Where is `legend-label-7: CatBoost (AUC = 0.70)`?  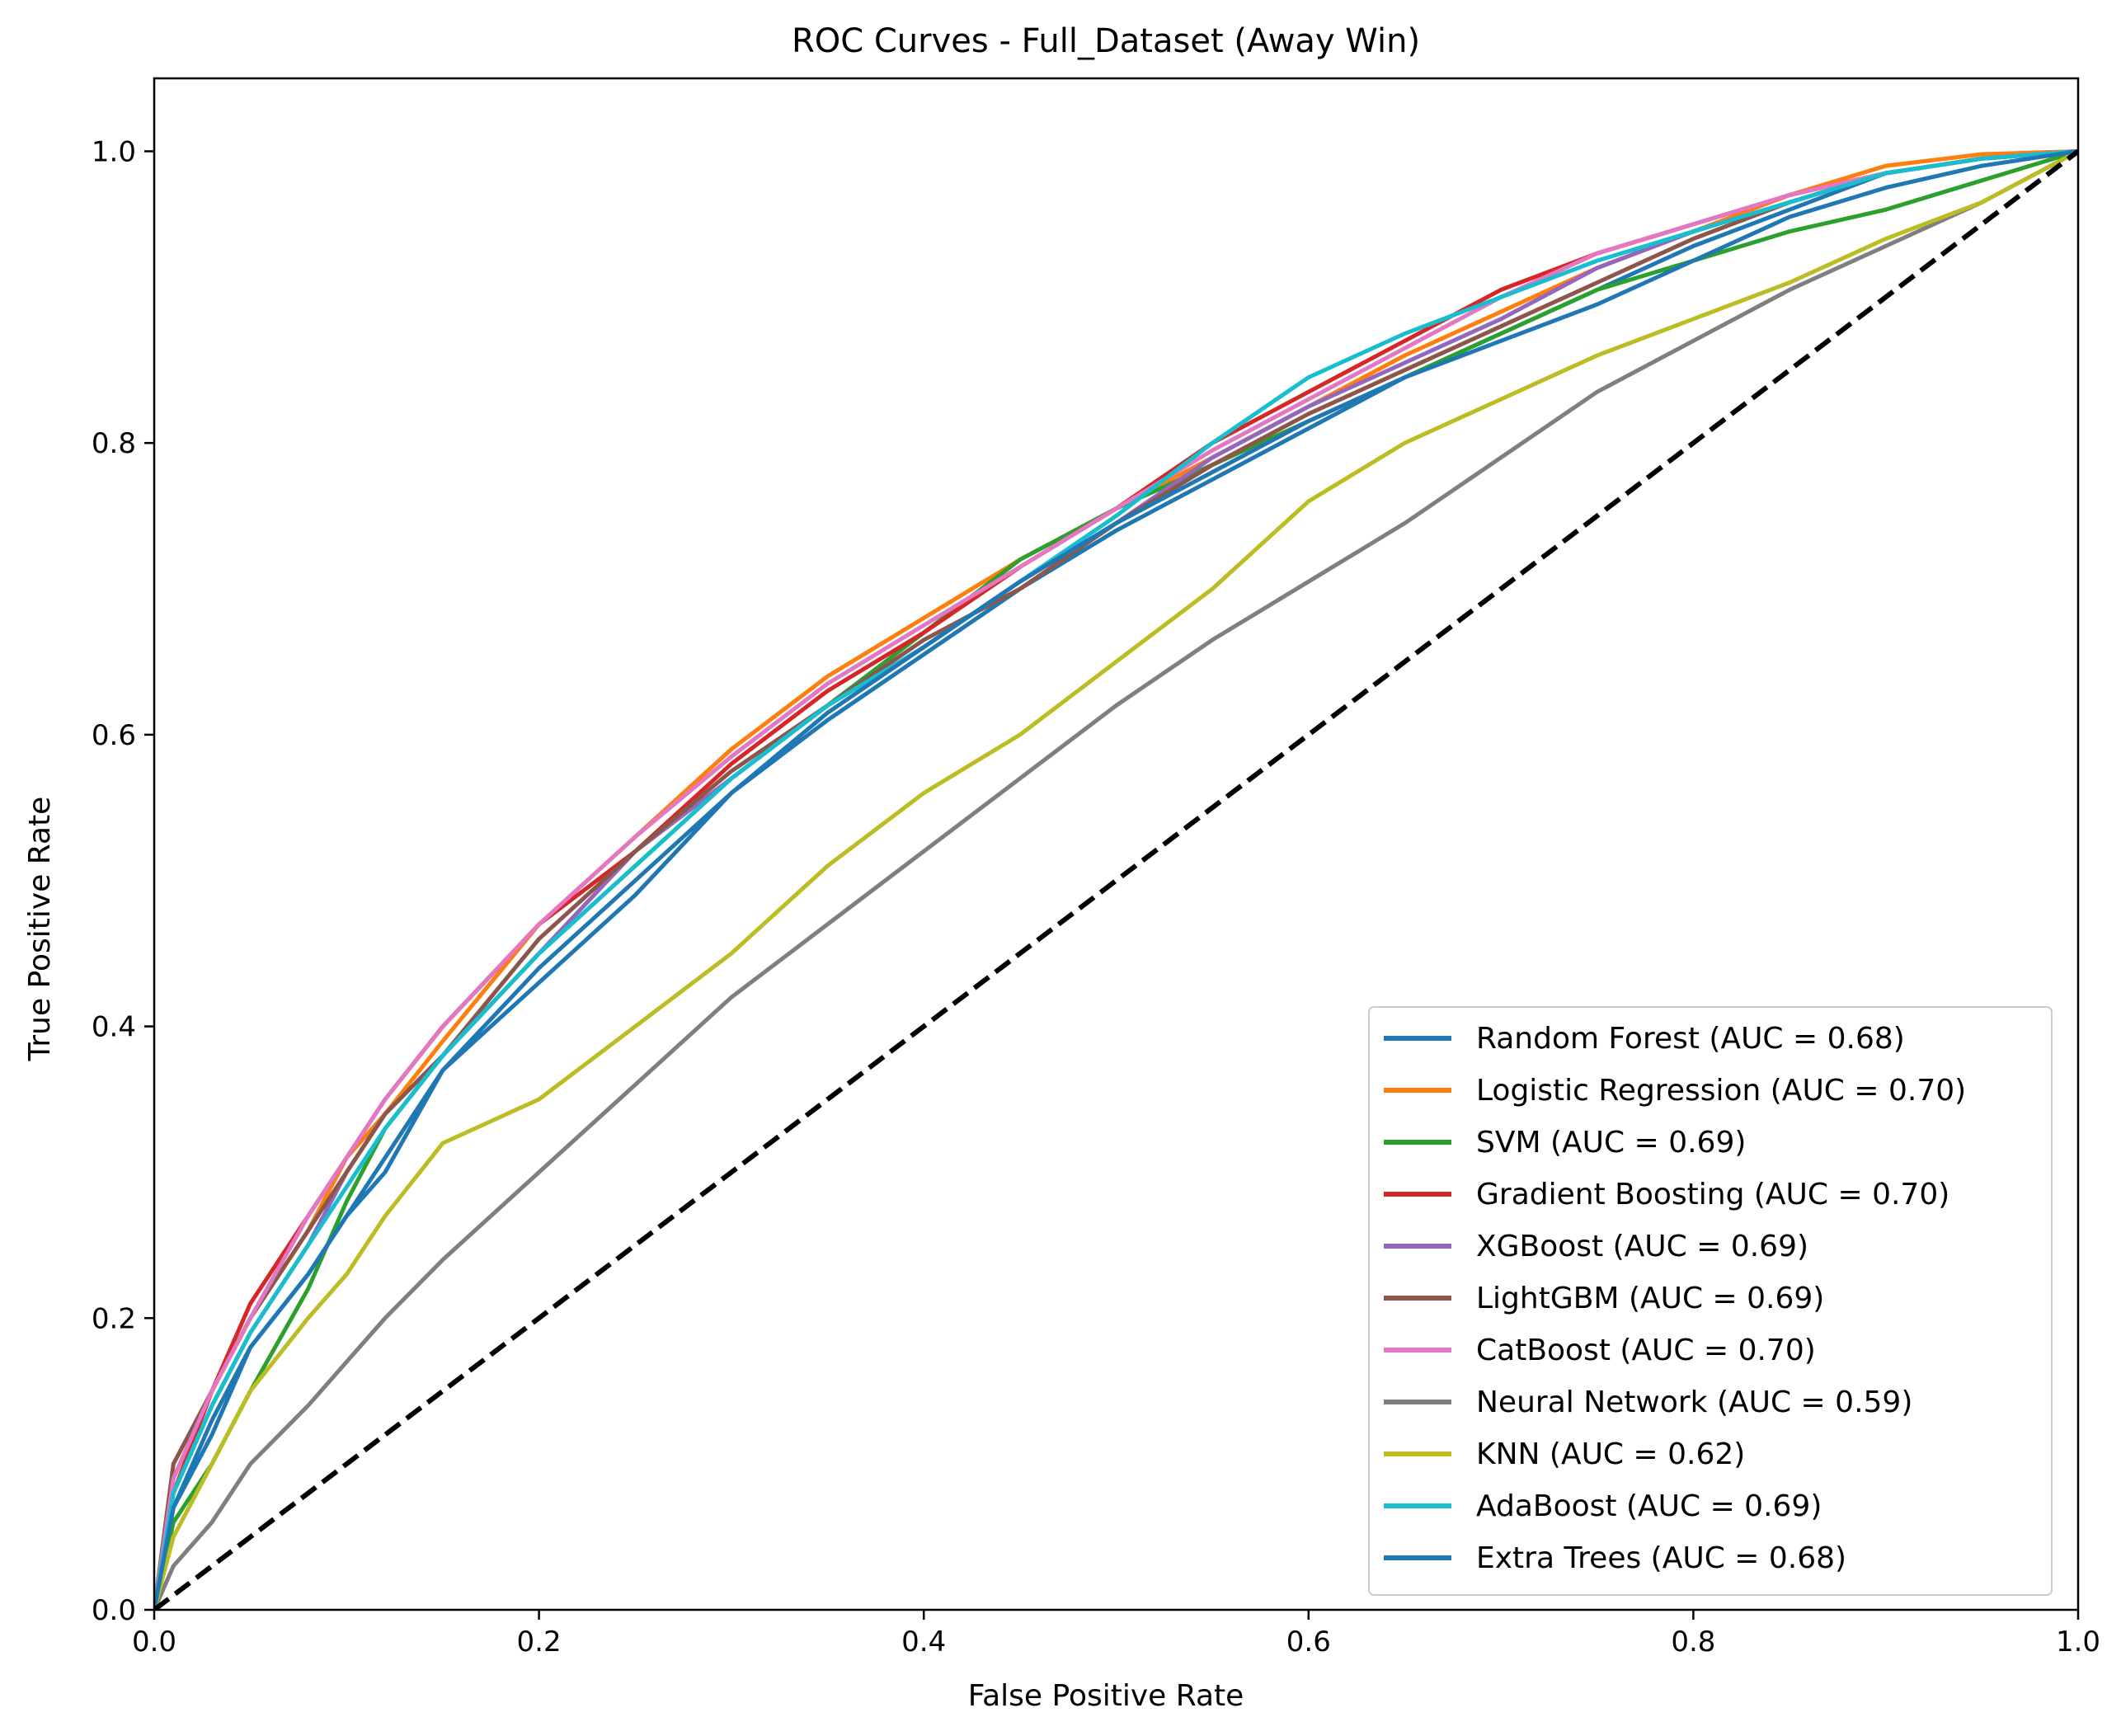
legend-label-7: CatBoost (AUC = 0.70) is located at coordinates (1646, 1350).